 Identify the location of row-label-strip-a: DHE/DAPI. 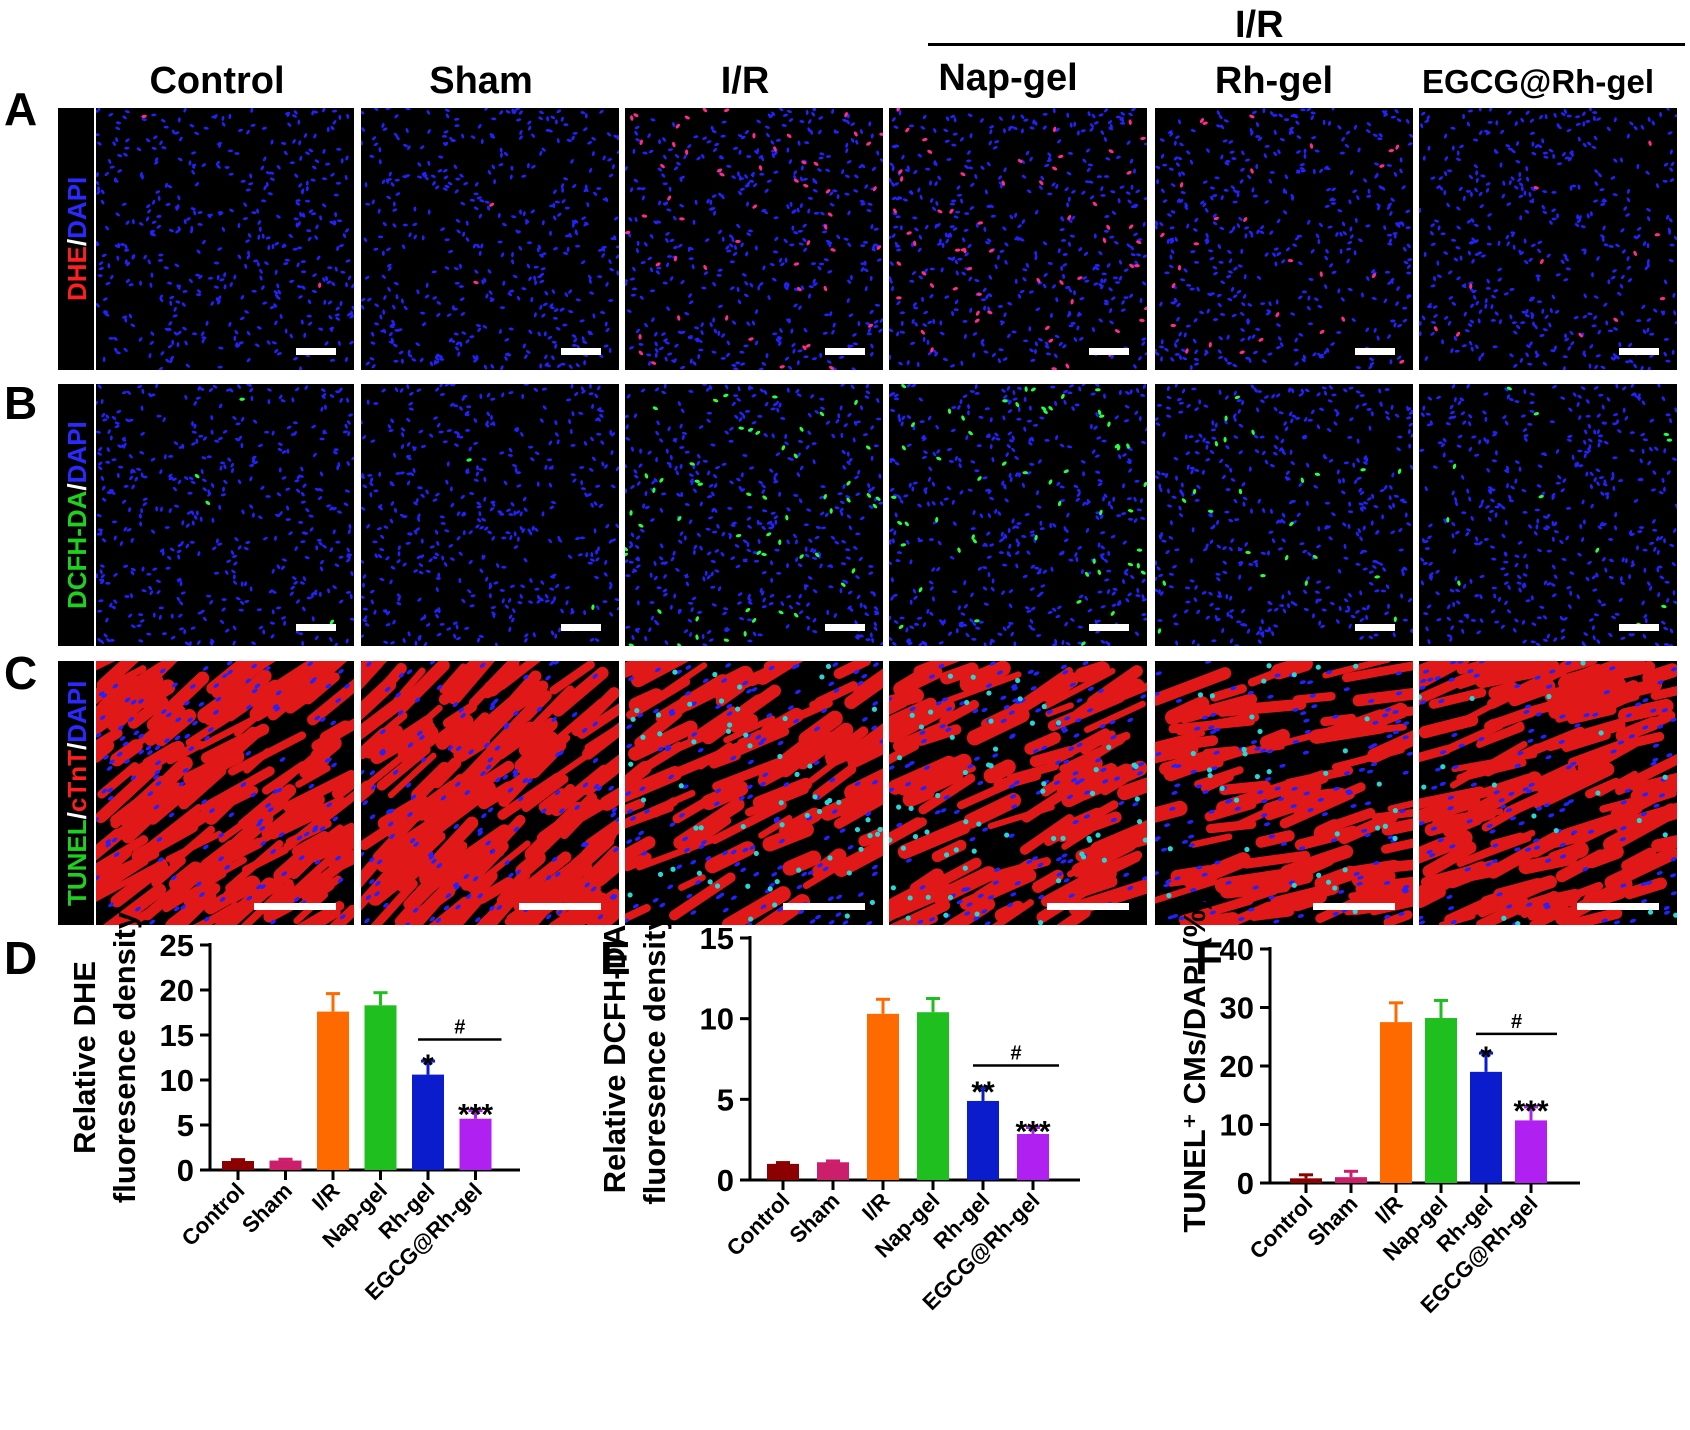
(76, 239).